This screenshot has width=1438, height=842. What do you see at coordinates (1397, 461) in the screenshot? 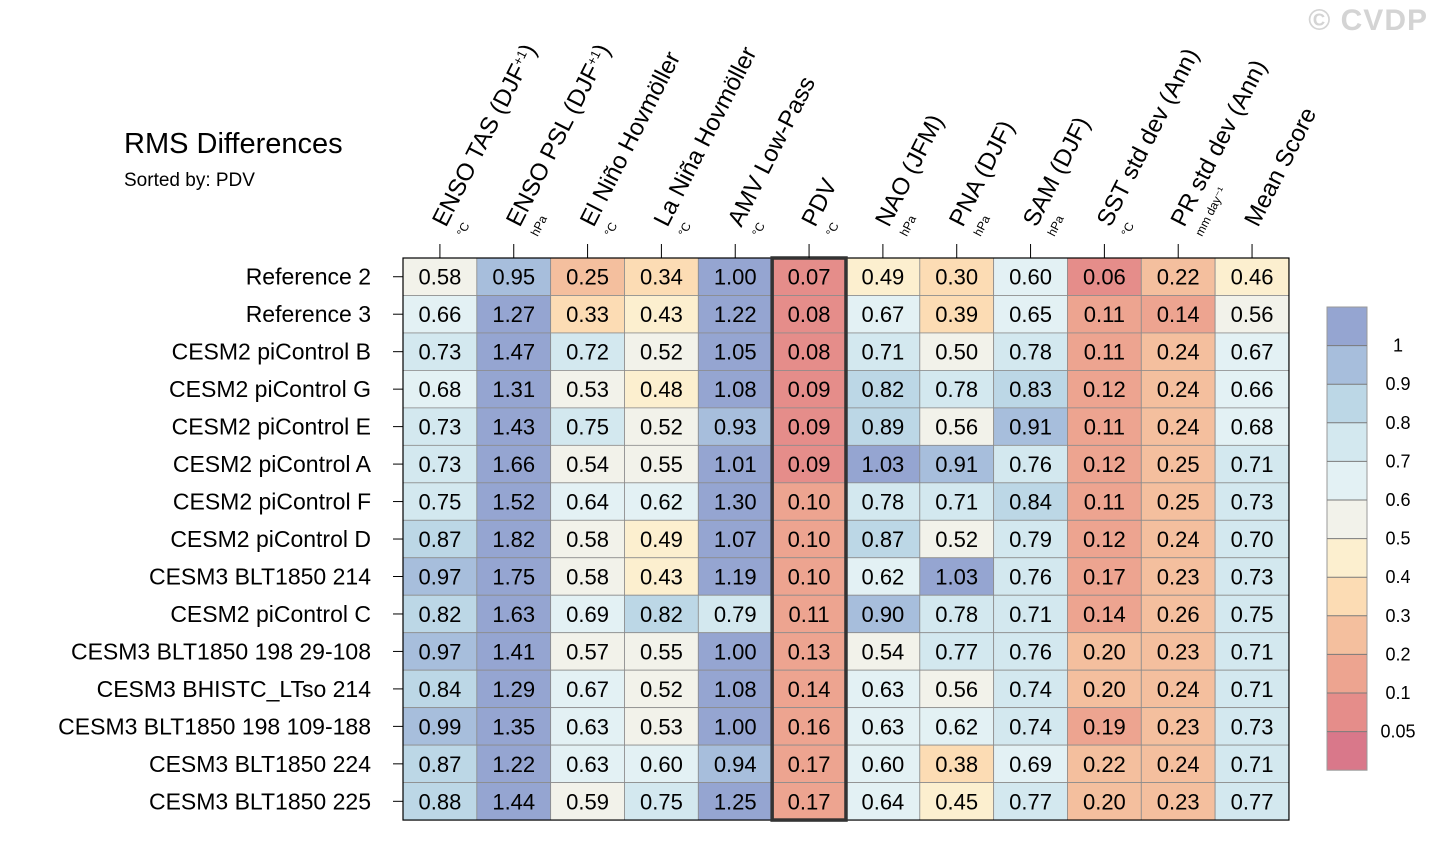
I see `colorbar-label: 0.7` at bounding box center [1397, 461].